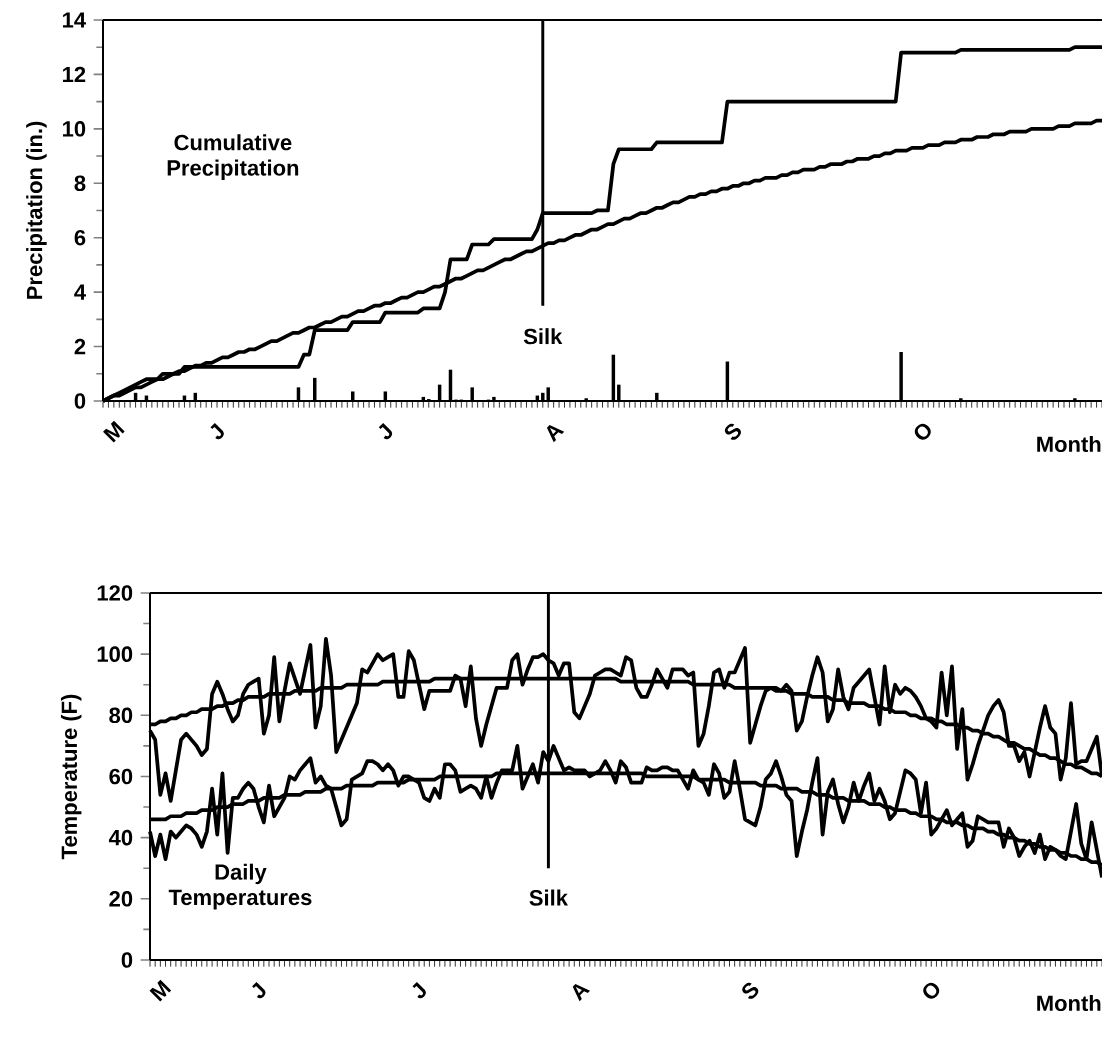 Image resolution: width=1102 pixels, height=1048 pixels. Describe the element at coordinates (80, 183) in the screenshot. I see `y-tick-label: 8` at that location.